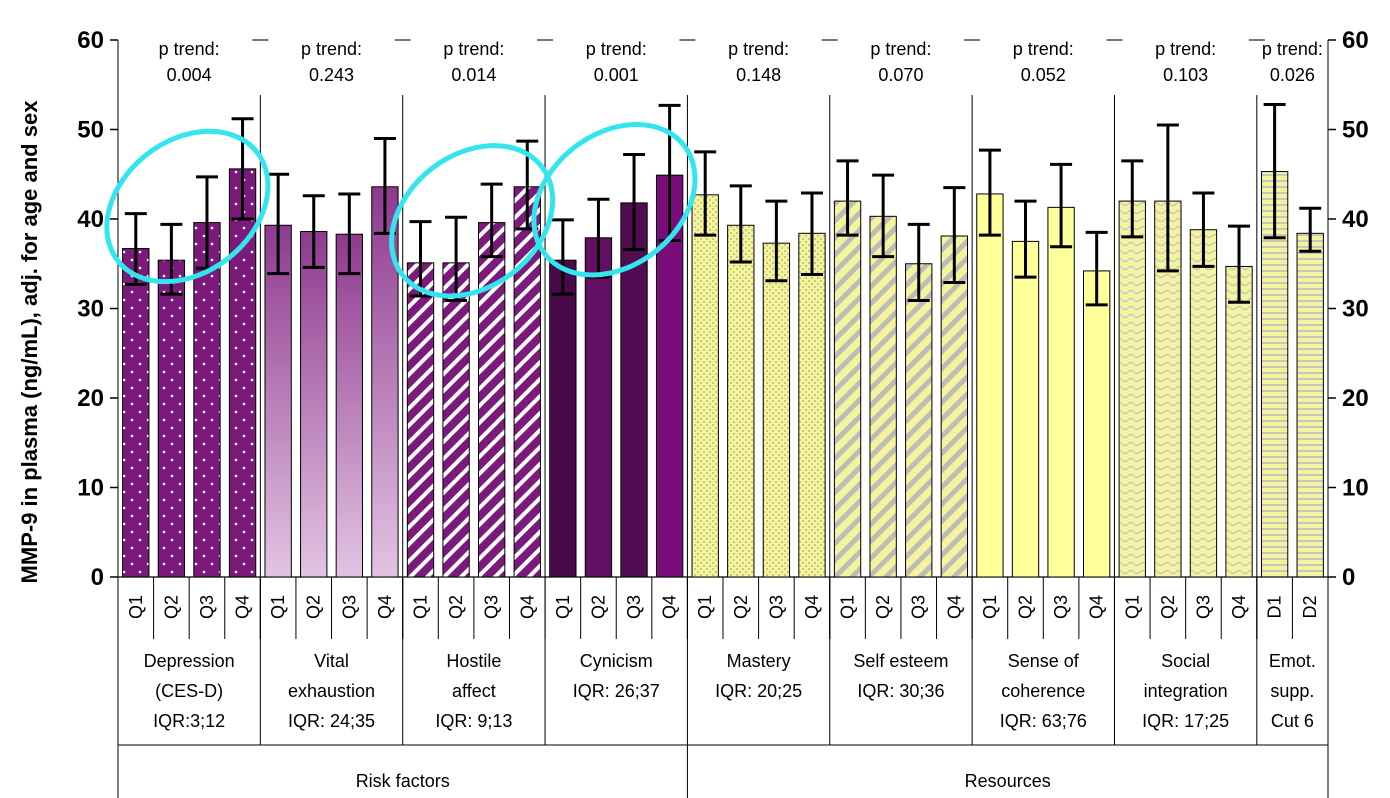  I want to click on p-trend-label: 0.001, so click(616, 75).